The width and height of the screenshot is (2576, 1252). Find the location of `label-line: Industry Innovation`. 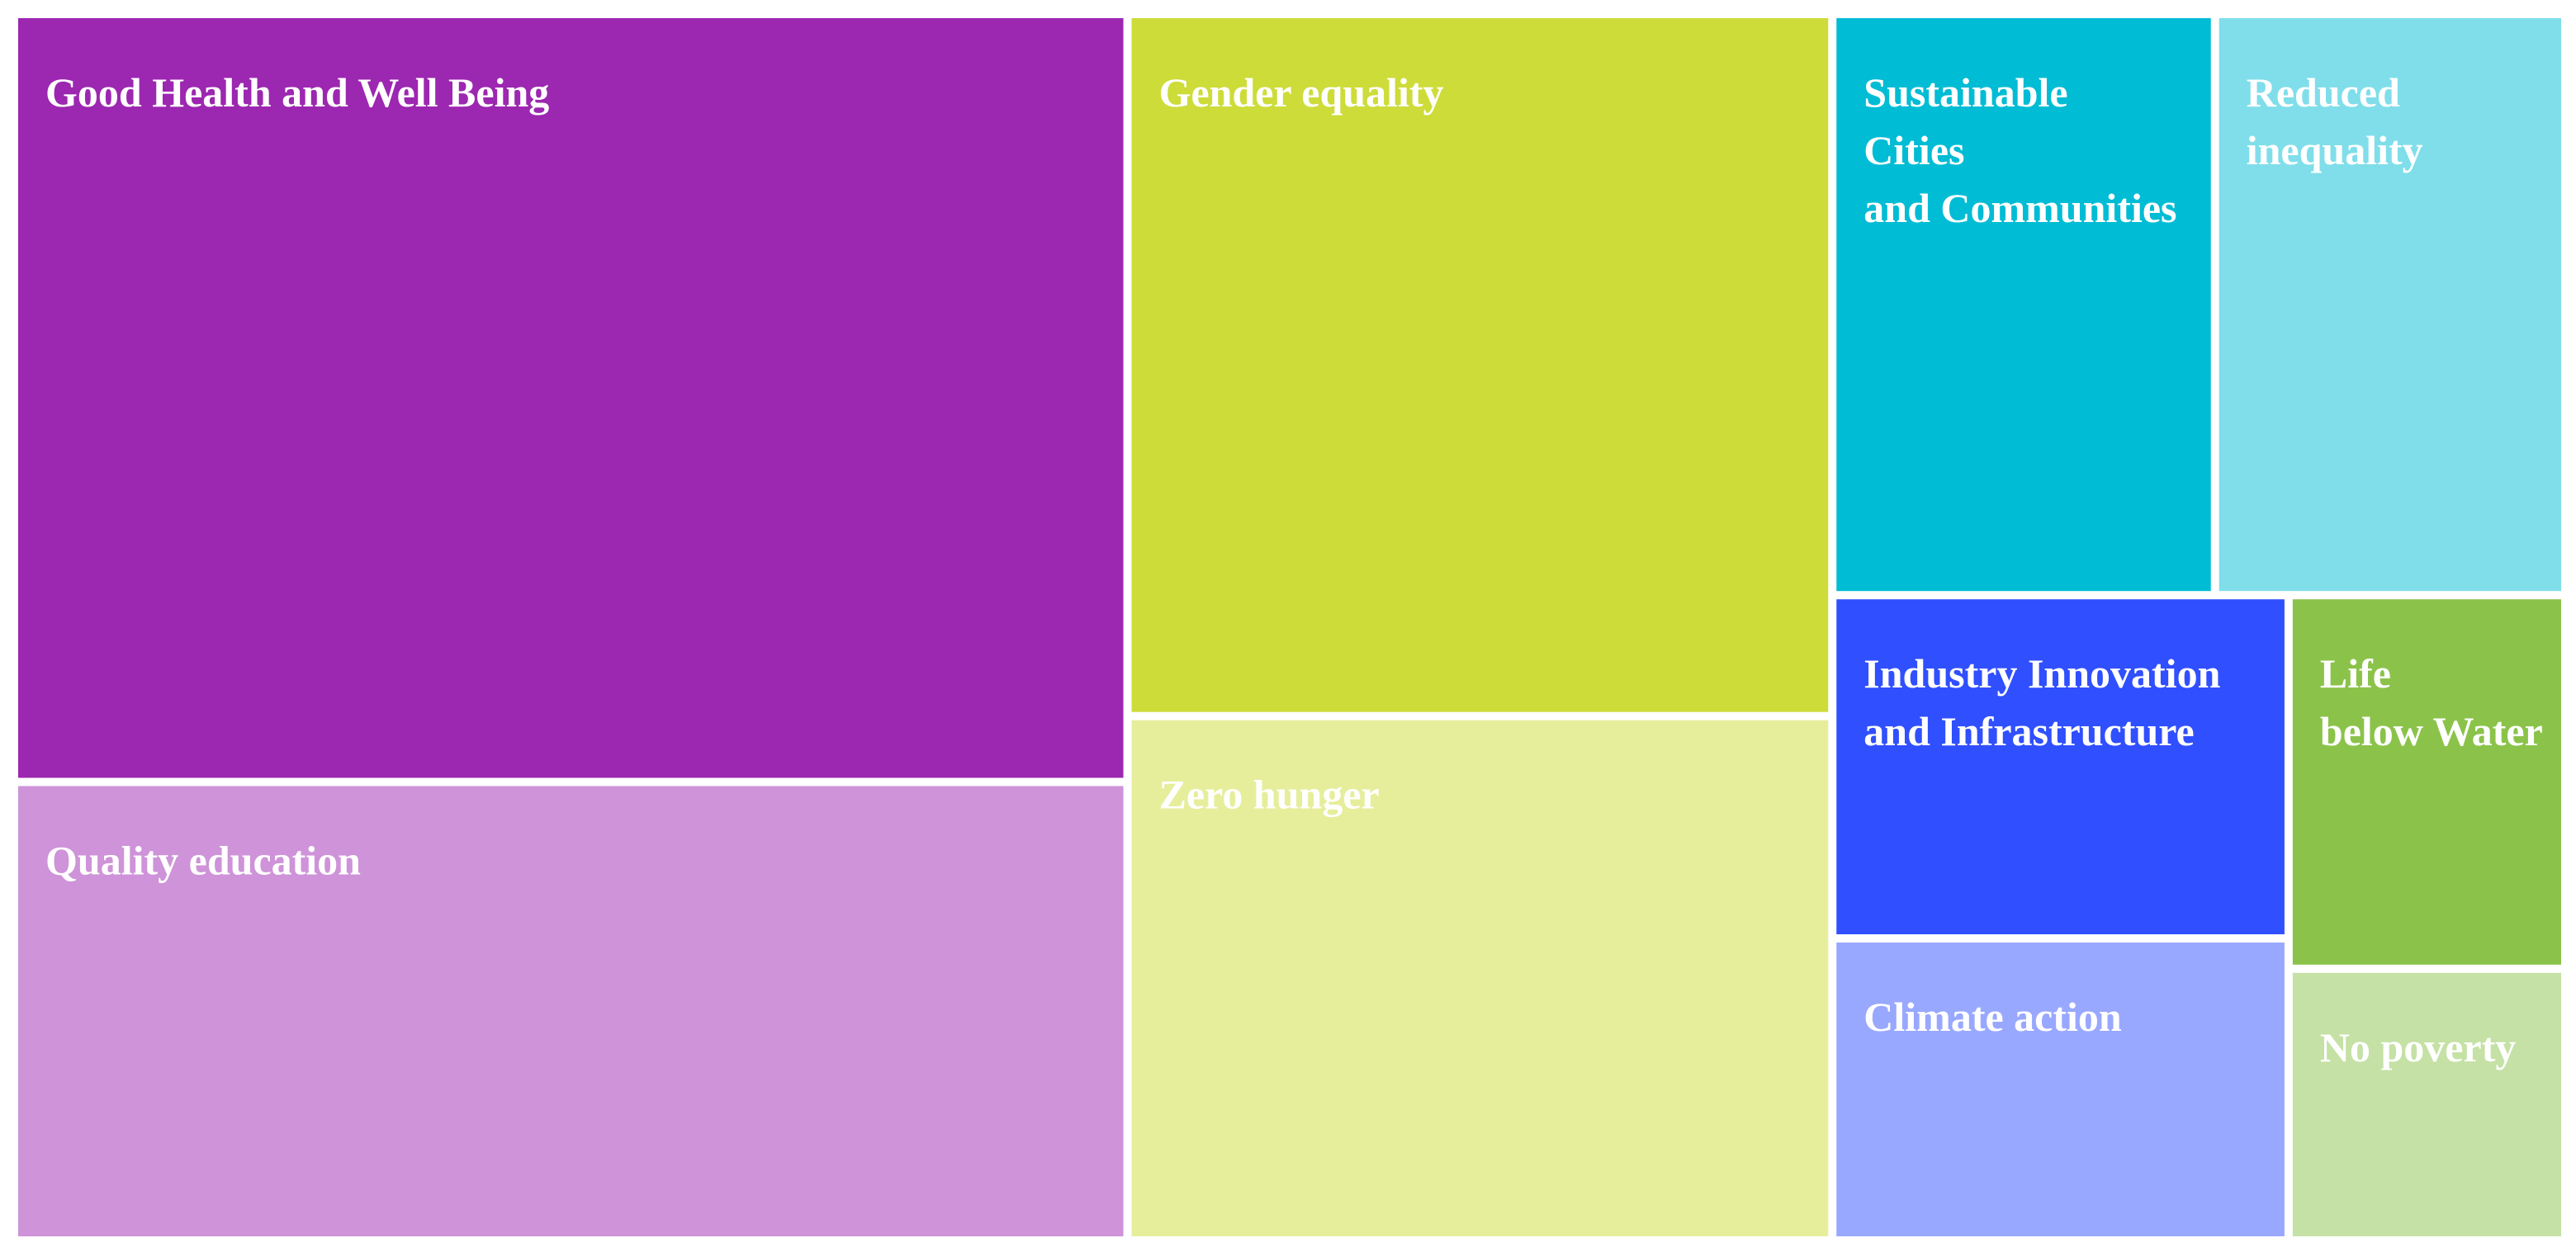

label-line: Industry Innovation is located at coordinates (2041, 673).